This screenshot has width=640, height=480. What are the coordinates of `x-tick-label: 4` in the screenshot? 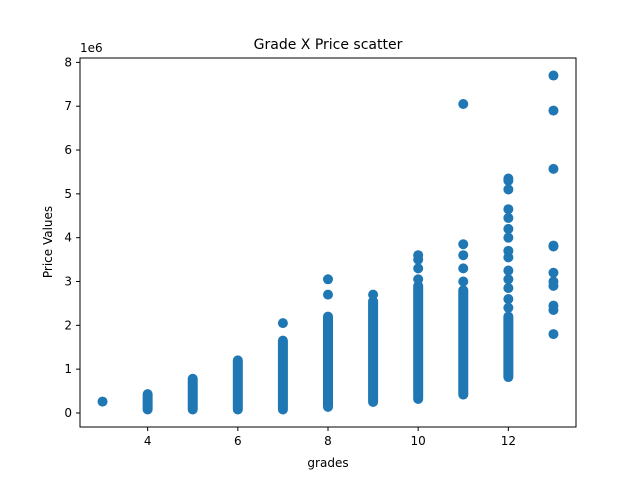 It's located at (148, 441).